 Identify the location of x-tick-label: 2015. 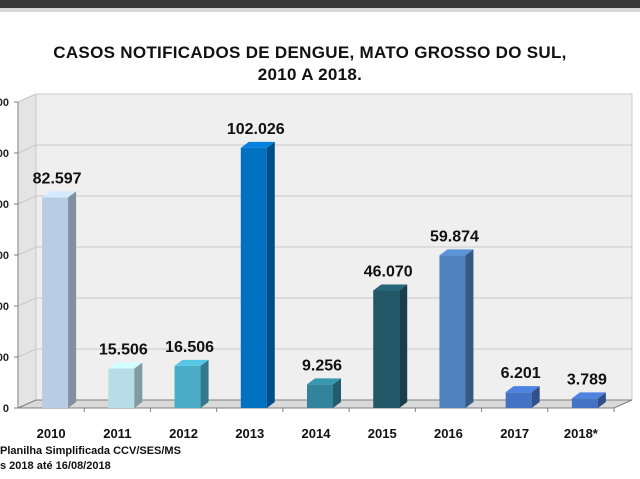
(382, 433).